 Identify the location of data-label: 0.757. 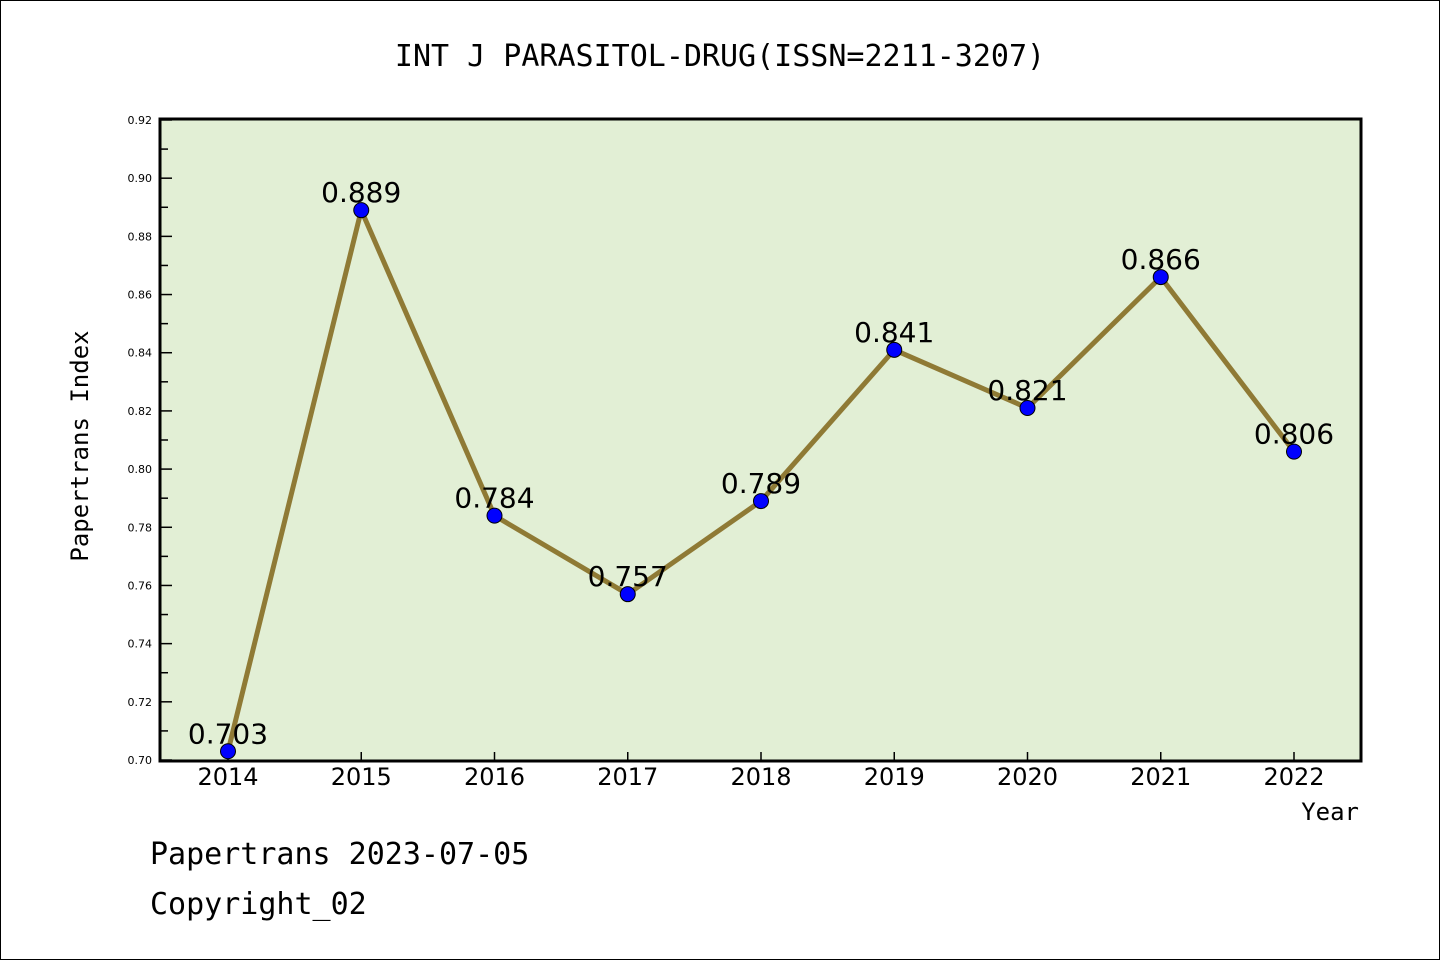
(628, 576).